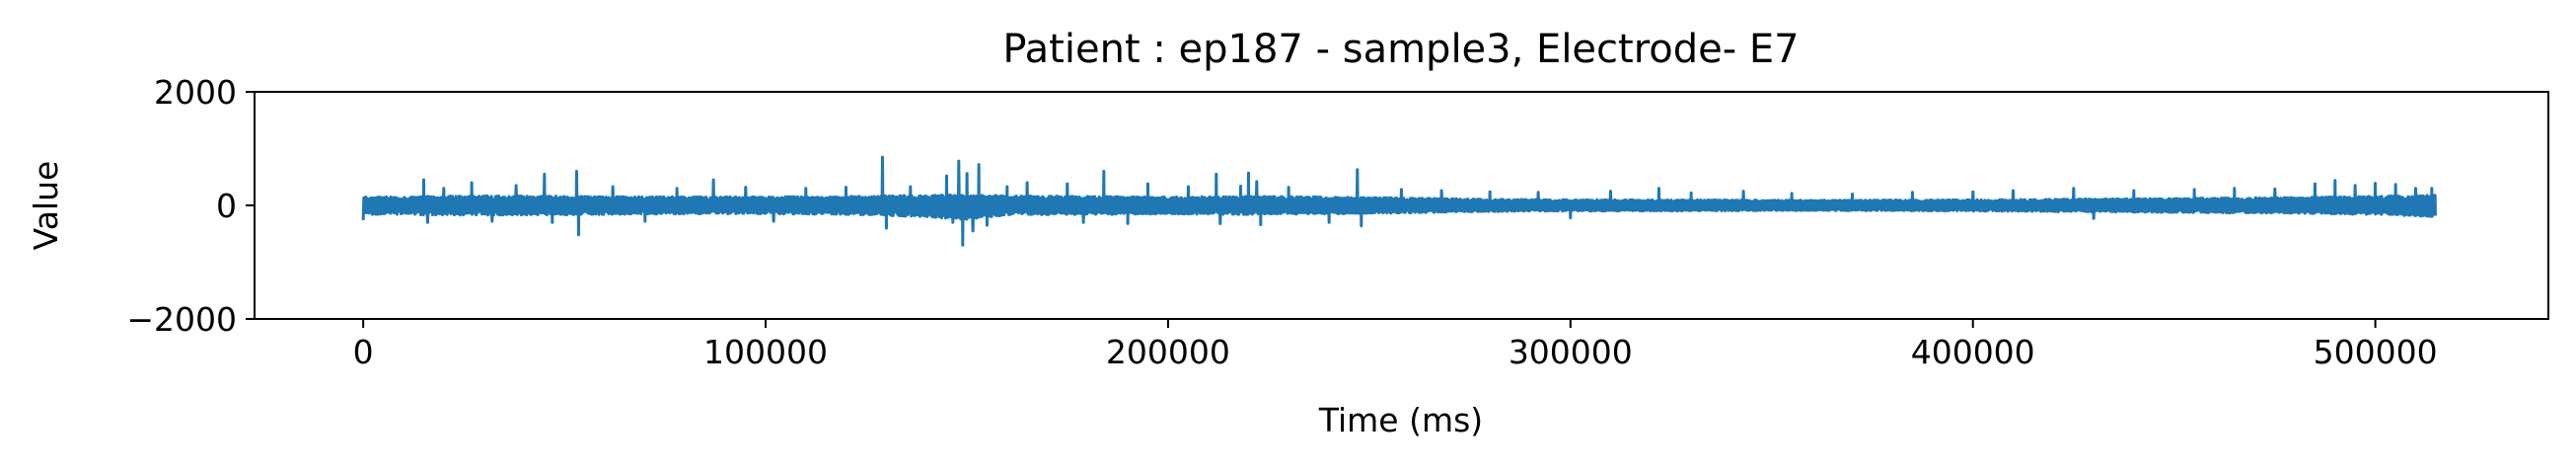  I want to click on x-axis-ticks: 0 100000 200000 300000 400000 500000, so click(1395, 345).